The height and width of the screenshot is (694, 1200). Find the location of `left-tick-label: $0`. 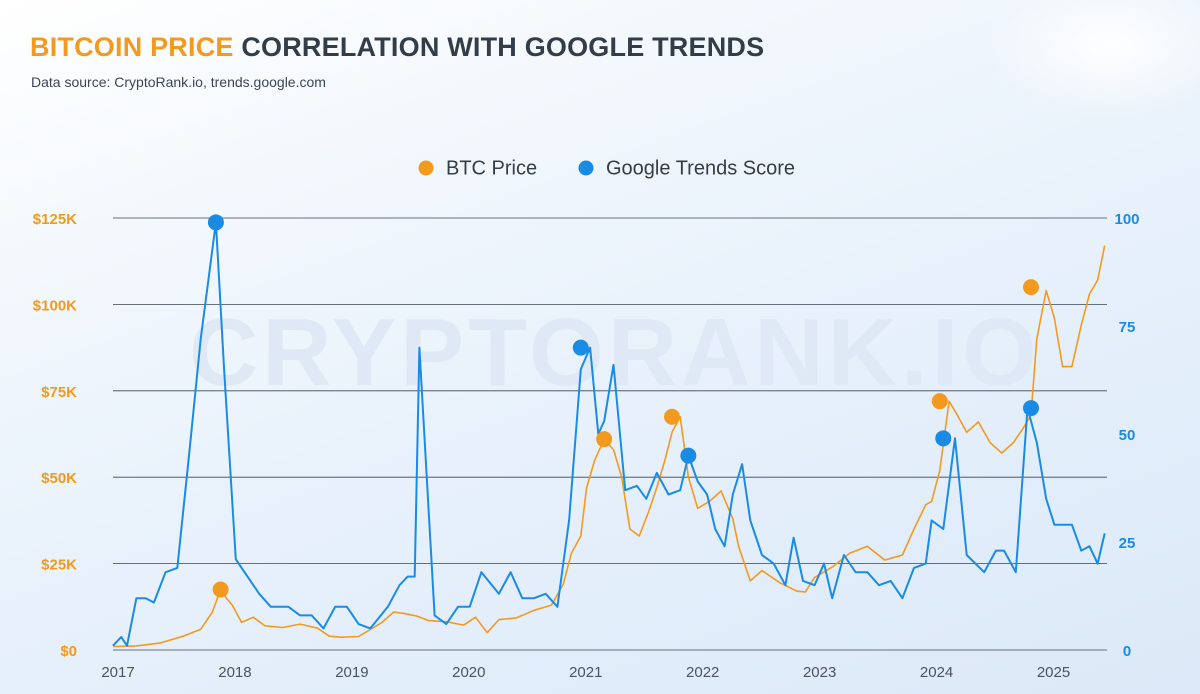

left-tick-label: $0 is located at coordinates (68, 651).